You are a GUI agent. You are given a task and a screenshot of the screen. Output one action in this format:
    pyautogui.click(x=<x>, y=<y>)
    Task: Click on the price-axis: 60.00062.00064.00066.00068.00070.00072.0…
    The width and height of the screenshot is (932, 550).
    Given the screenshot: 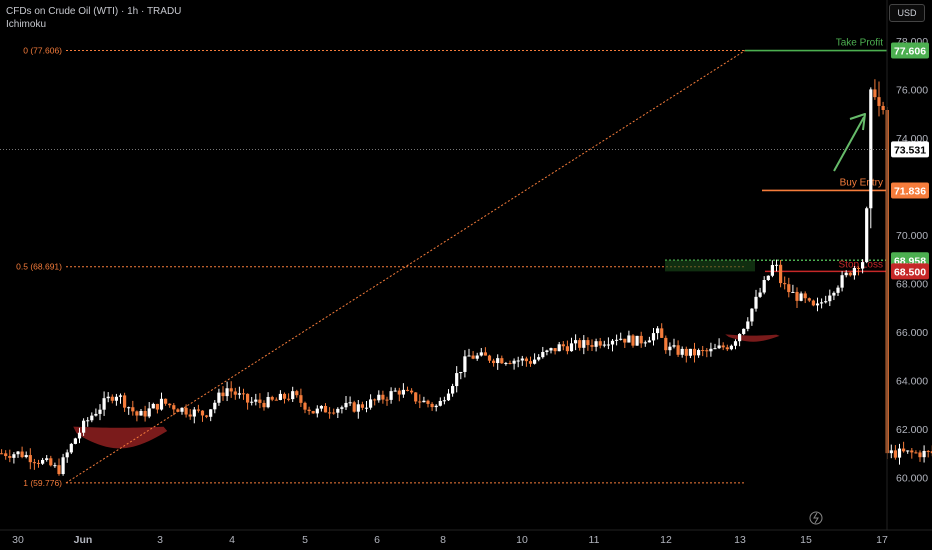 What is the action you would take?
    pyautogui.click(x=907, y=265)
    